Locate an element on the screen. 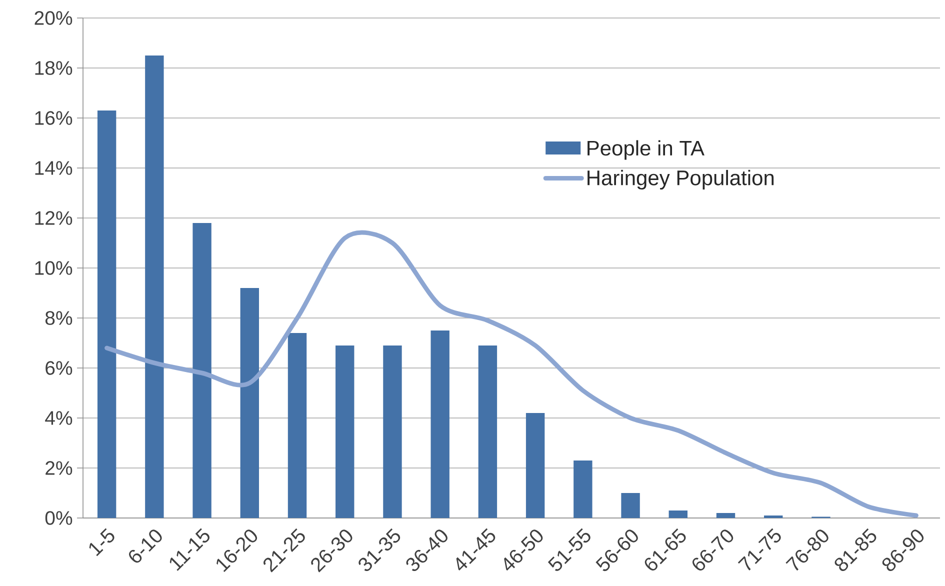 The image size is (945, 586). y-tick-label: 10% is located at coordinates (53, 268).